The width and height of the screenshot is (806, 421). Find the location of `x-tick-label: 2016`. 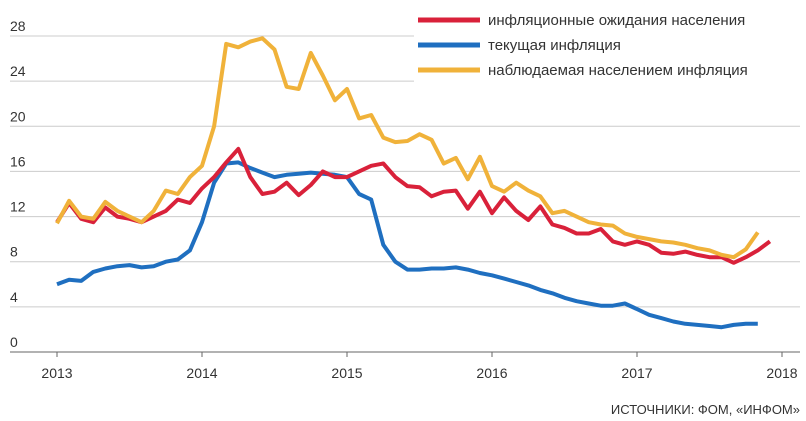

x-tick-label: 2016 is located at coordinates (491, 373).